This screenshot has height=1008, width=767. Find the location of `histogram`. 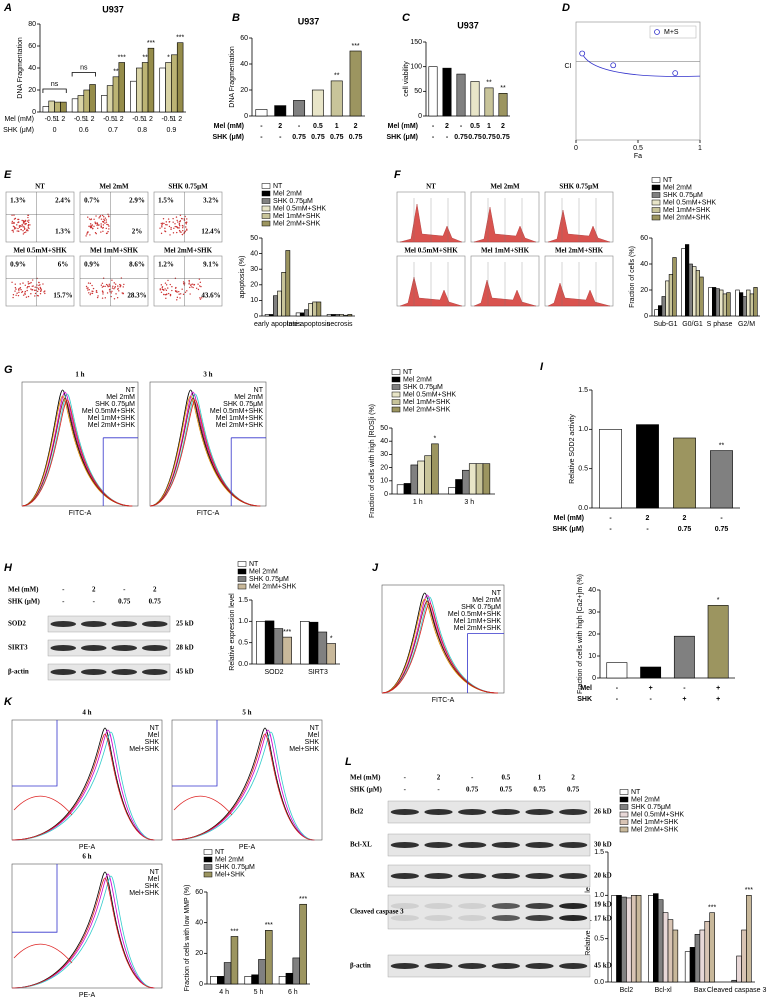

histogram is located at coordinates (505, 293).